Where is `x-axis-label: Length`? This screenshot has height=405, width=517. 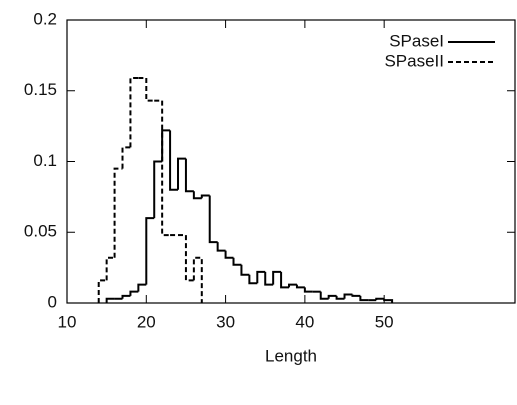
x-axis-label: Length is located at coordinates (291, 355).